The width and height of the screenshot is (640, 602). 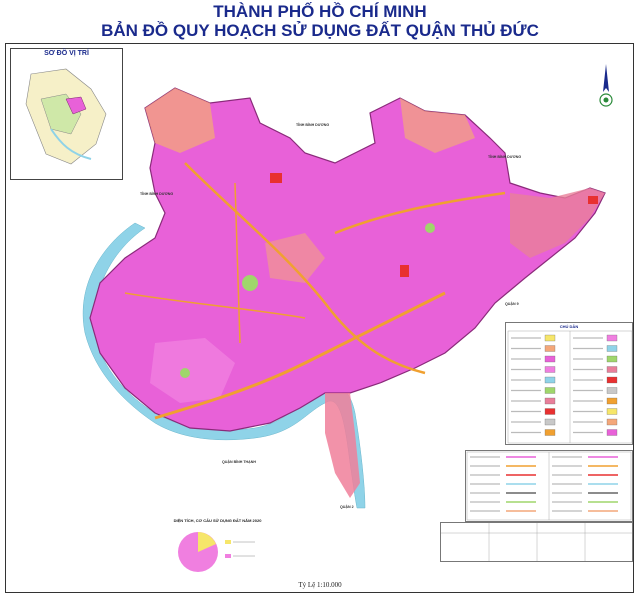 I want to click on land-use-pie-box: DIỆN TÍCH, CƠ CẤU SỬ DỤNG ĐẤT NĂM 2020, so click(x=217, y=547).